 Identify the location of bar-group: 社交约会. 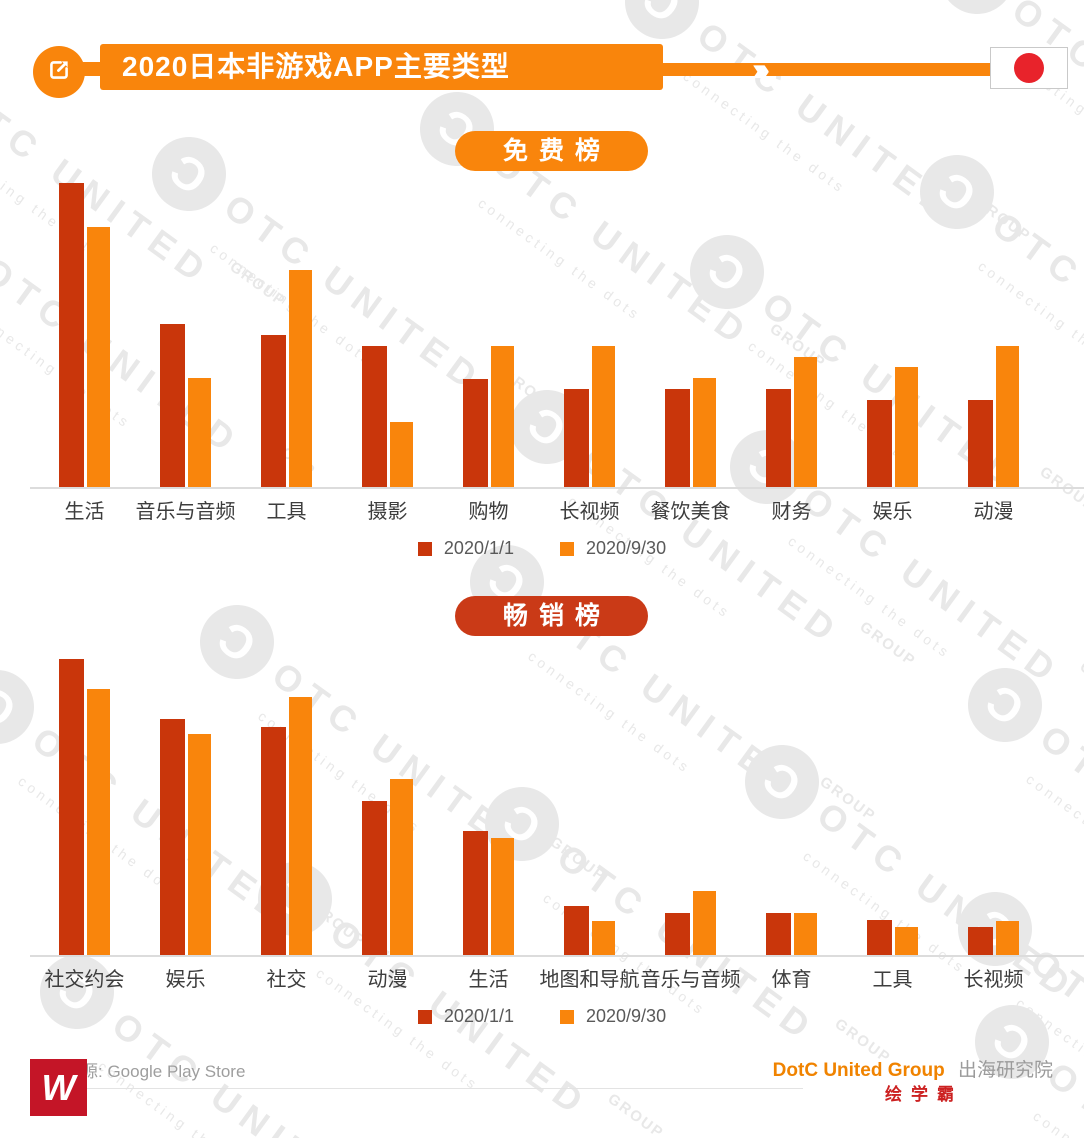
(84, 819).